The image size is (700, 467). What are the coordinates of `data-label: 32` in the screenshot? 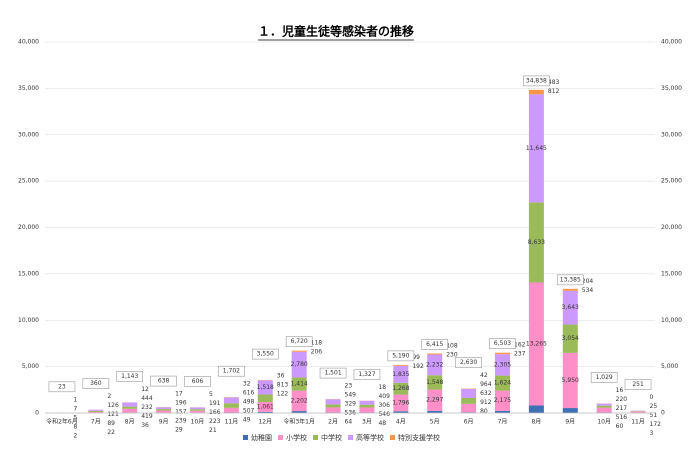 It's located at (247, 384).